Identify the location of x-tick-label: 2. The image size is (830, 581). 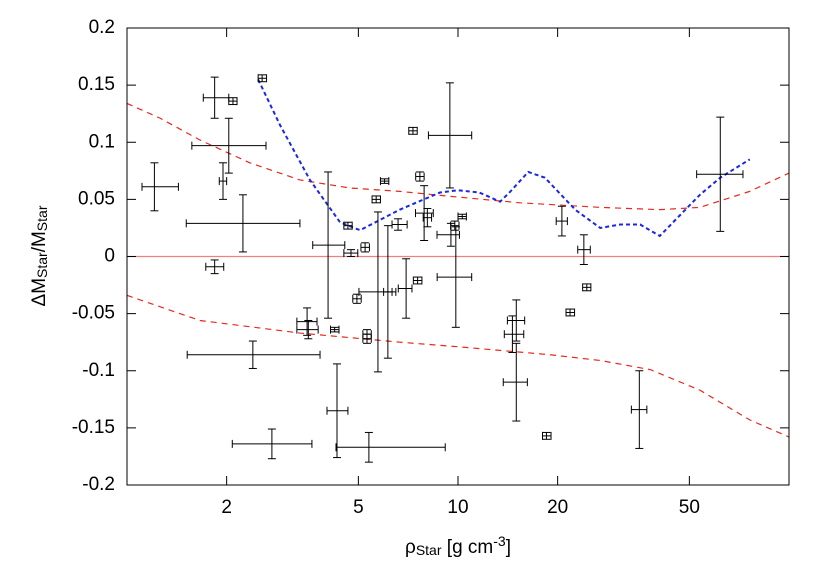
(226, 507).